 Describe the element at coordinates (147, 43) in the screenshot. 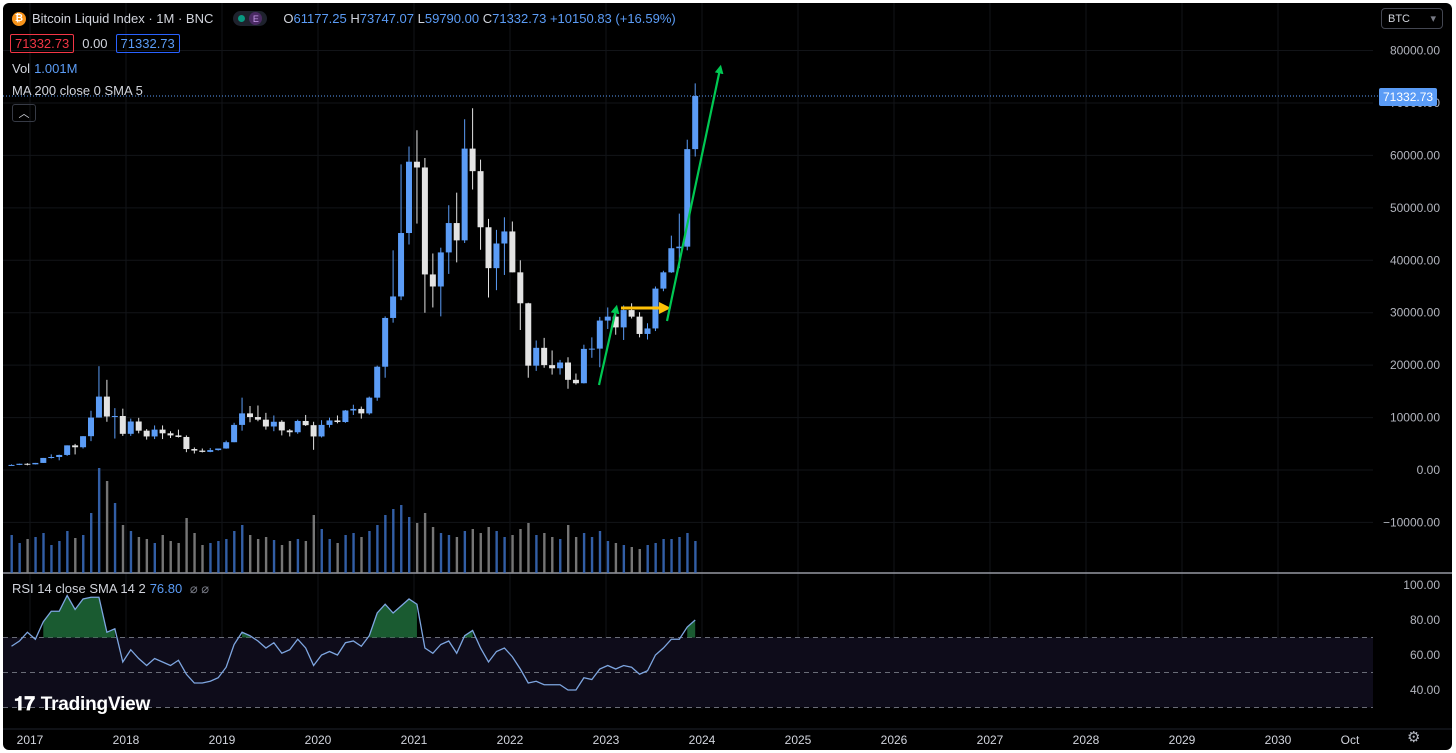

I see `buy-price-button: 71332.73` at that location.